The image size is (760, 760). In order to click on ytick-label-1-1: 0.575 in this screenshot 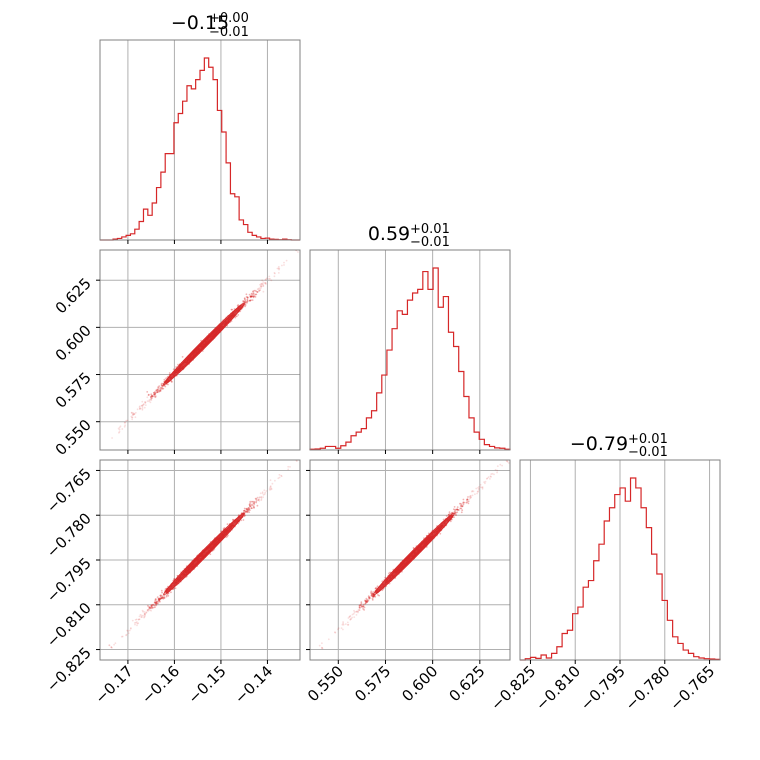, I will do `click(73, 390)`.